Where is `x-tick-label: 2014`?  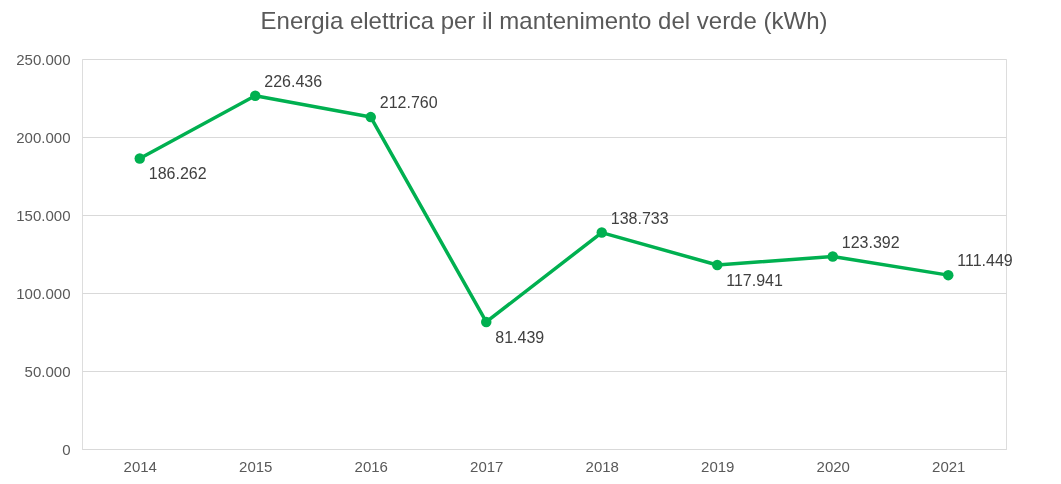
x-tick-label: 2014 is located at coordinates (140, 466).